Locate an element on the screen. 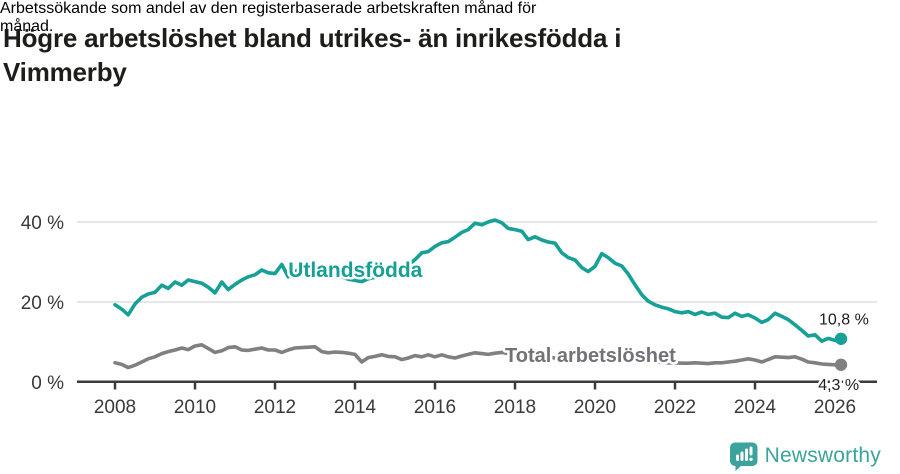 The width and height of the screenshot is (900, 474). x-tick-label: 2018 is located at coordinates (515, 407).